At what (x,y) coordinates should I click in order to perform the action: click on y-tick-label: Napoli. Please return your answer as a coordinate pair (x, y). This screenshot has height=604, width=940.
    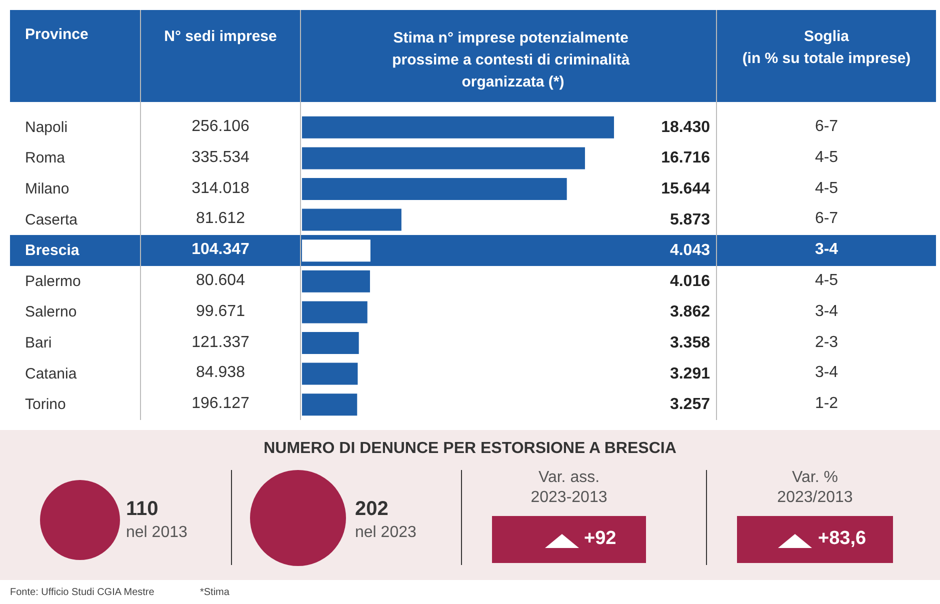
    Looking at the image, I should click on (46, 127).